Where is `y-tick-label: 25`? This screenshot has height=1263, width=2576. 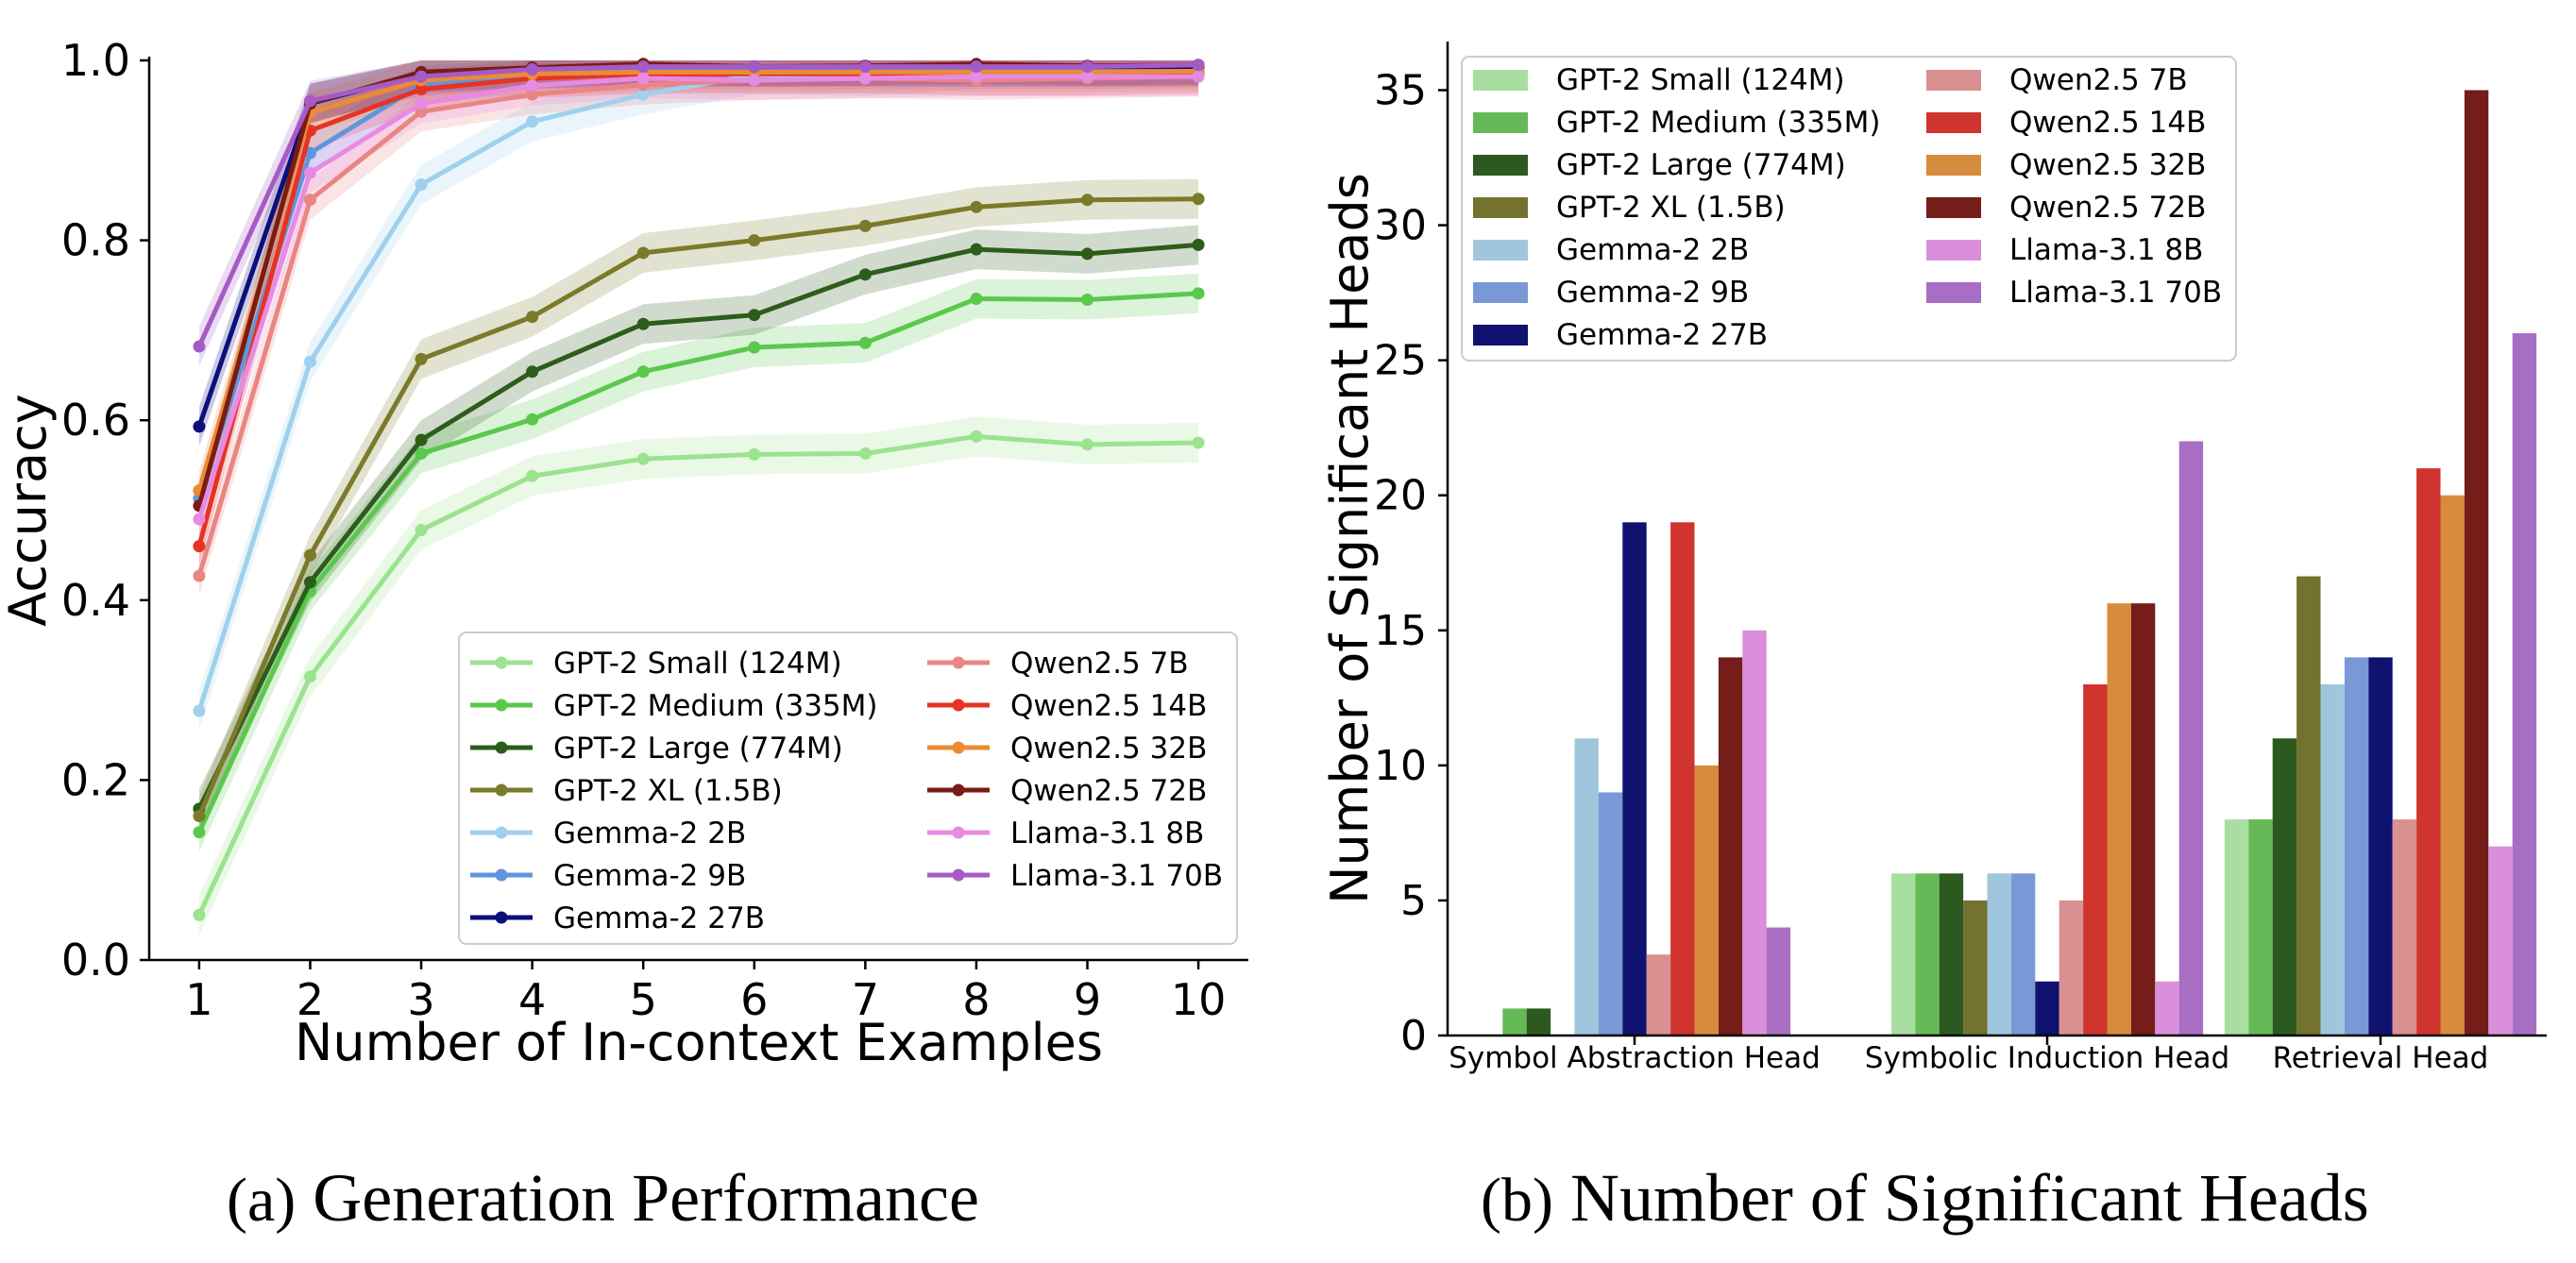 y-tick-label: 25 is located at coordinates (1400, 361).